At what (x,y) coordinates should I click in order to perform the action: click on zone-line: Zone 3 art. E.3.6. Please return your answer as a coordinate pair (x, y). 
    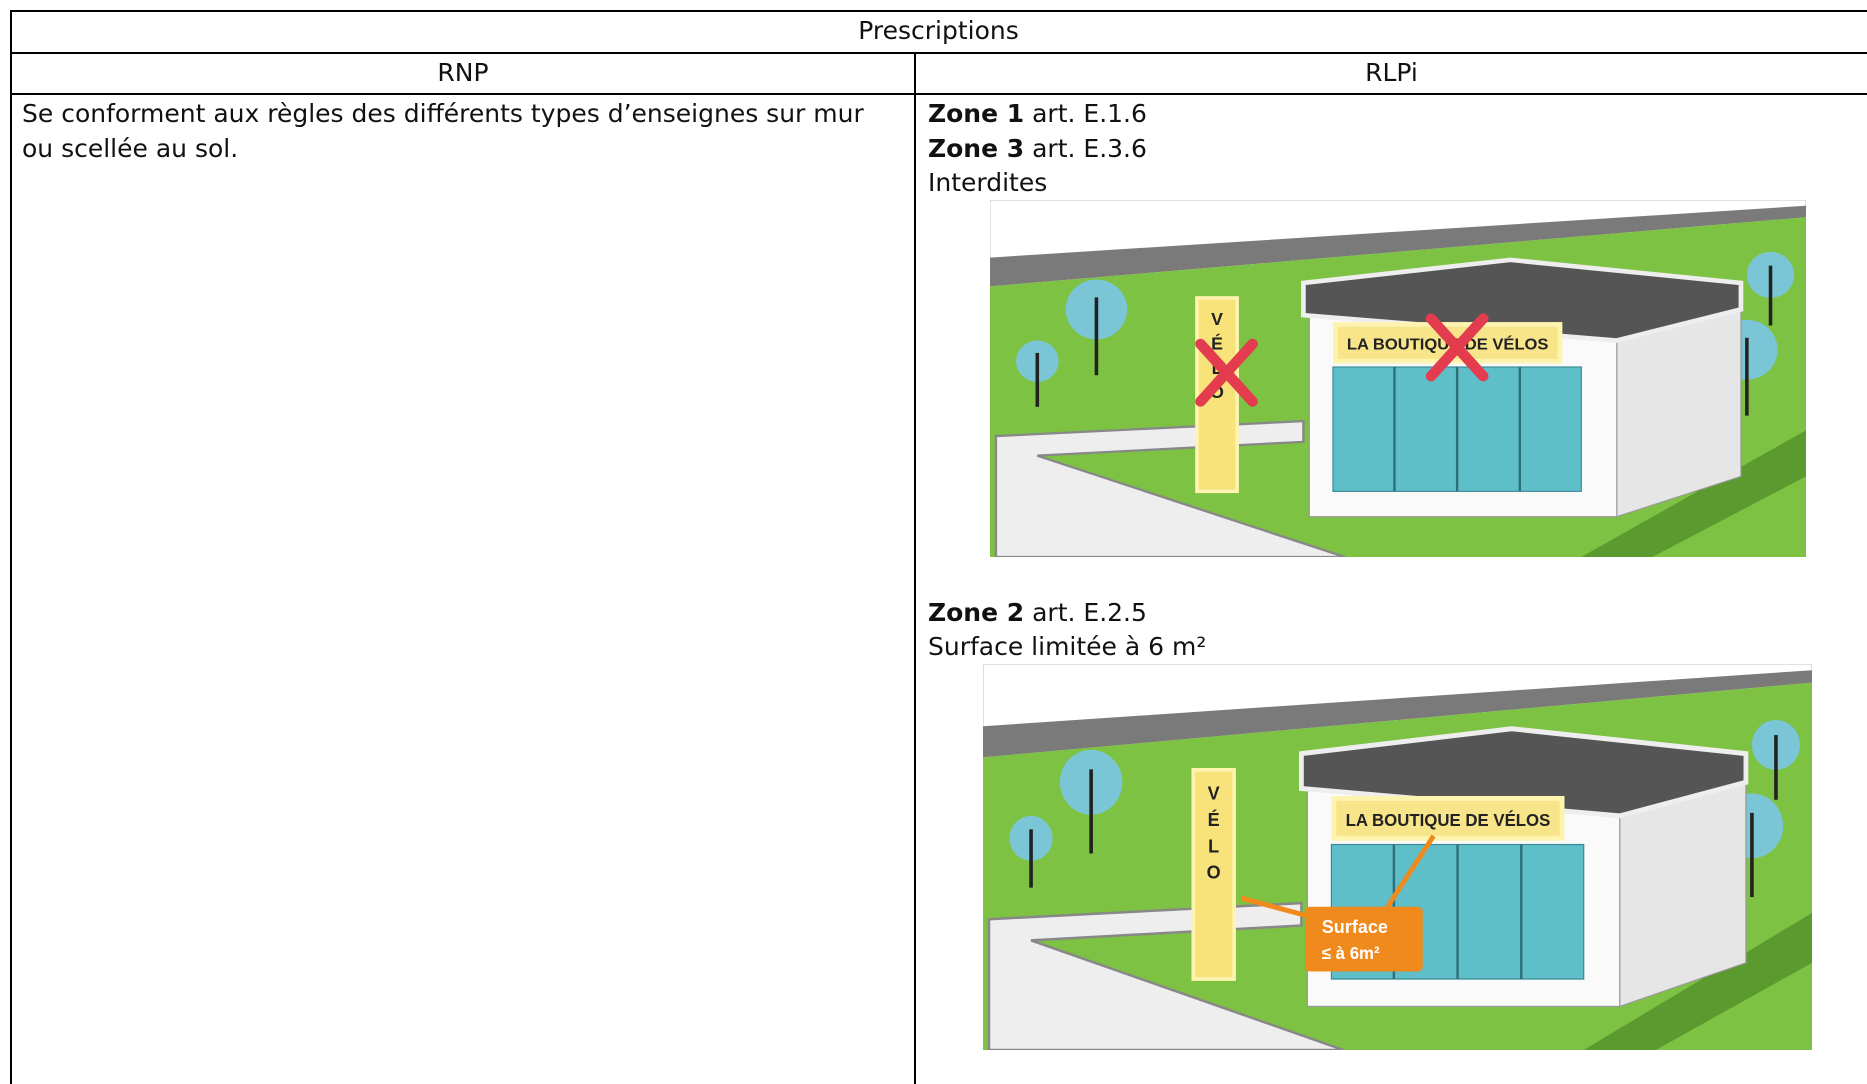
    Looking at the image, I should click on (1037, 148).